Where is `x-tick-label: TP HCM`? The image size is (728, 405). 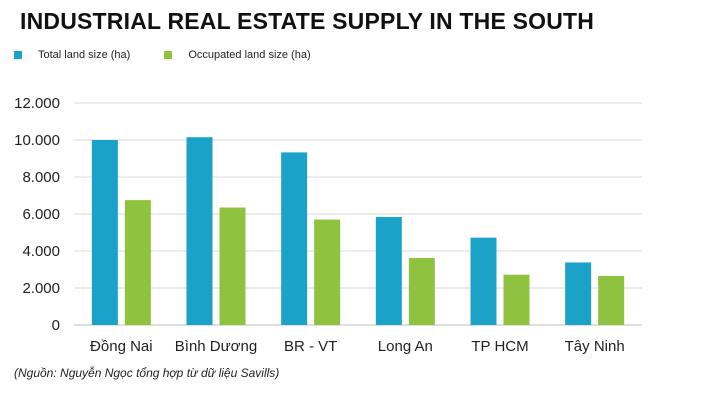
x-tick-label: TP HCM is located at coordinates (499, 346).